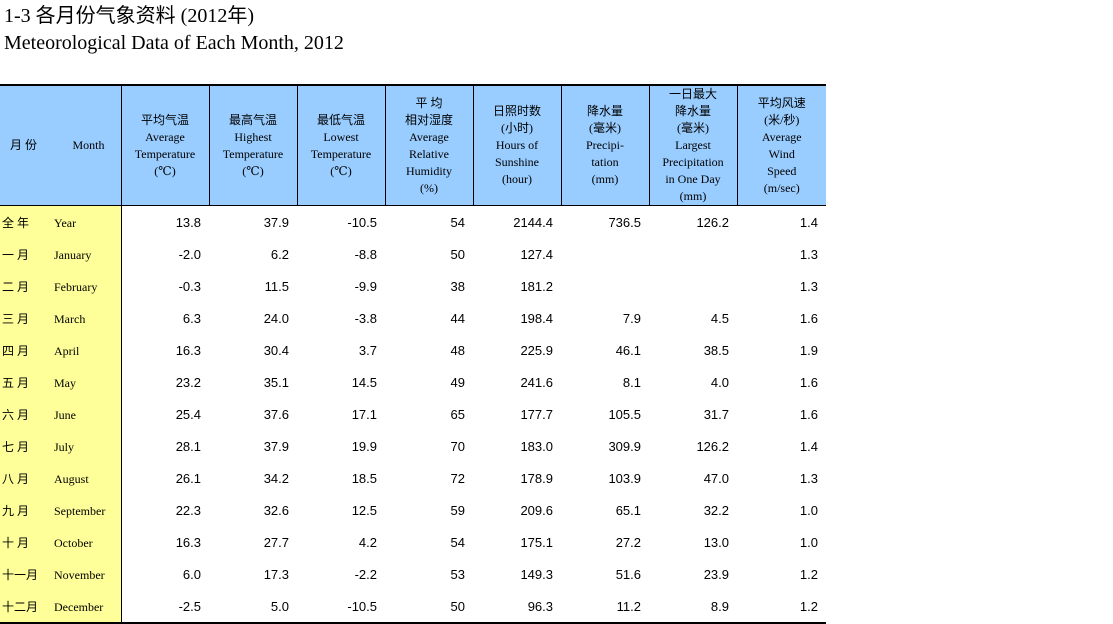 This screenshot has height=624, width=1113. Describe the element at coordinates (533, 222) in the screenshot. I see `value-cell: 2144.4` at that location.